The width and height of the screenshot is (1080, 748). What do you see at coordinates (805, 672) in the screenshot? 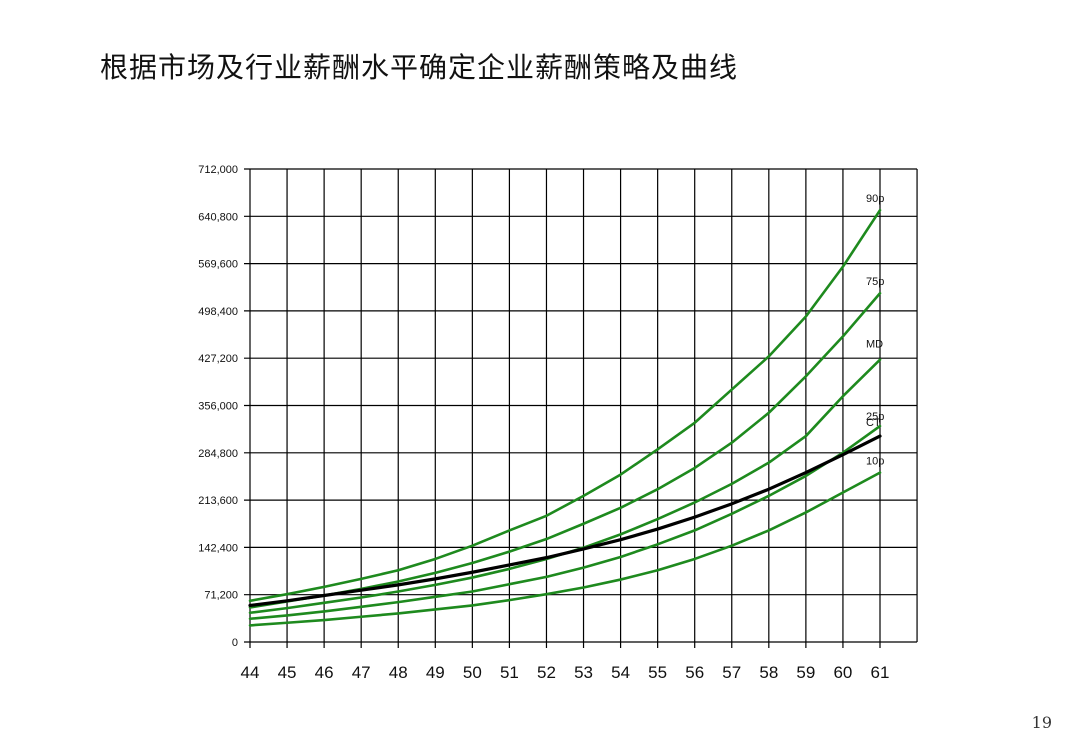
I see `x-tick-label: 59` at bounding box center [805, 672].